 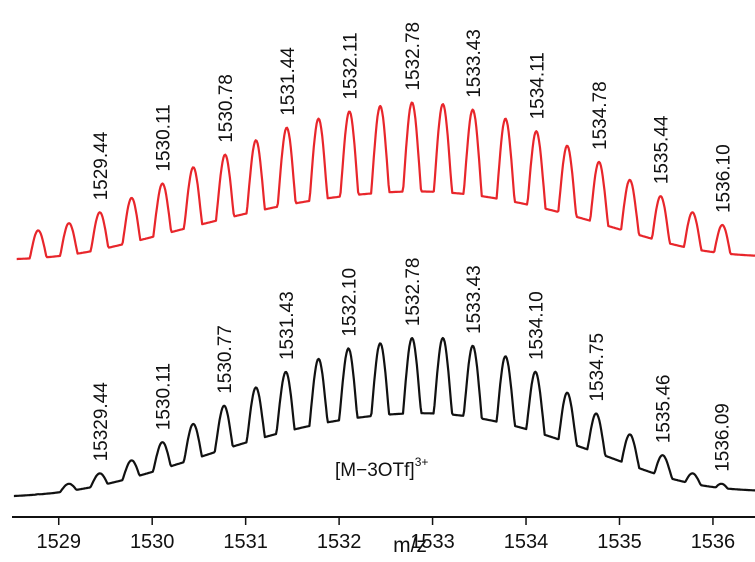 What do you see at coordinates (288, 81) in the screenshot?
I see `peak-label: 1531.44` at bounding box center [288, 81].